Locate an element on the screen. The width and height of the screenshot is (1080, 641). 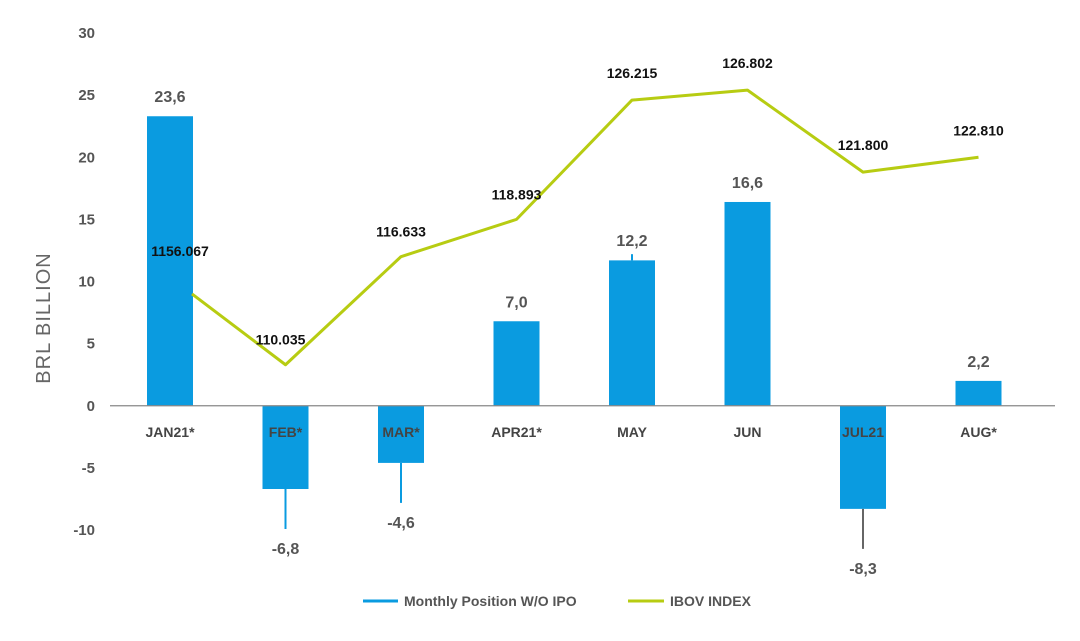
x-tick-label: JUL21 is located at coordinates (863, 432).